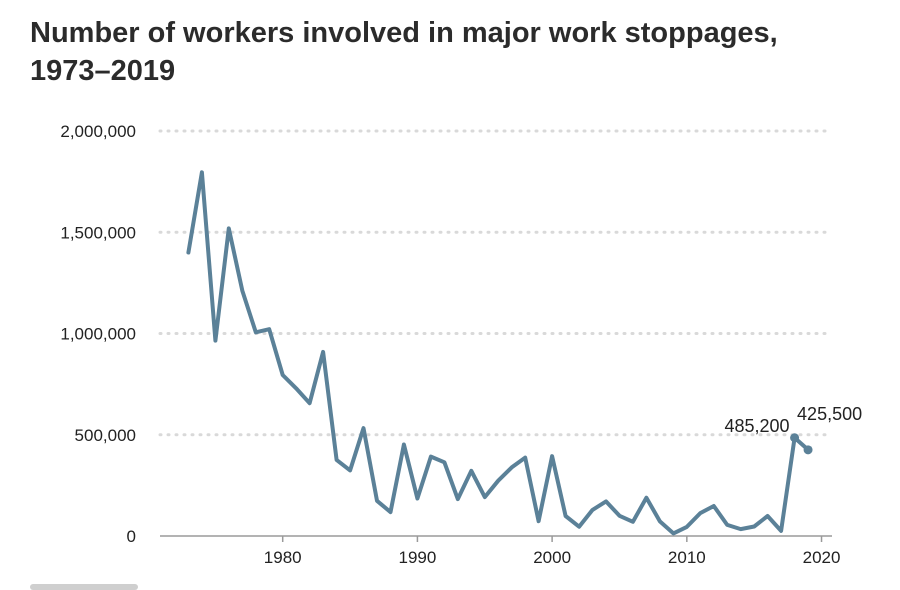 Image resolution: width=900 pixels, height=590 pixels. Describe the element at coordinates (757, 426) in the screenshot. I see `data-label: 485,200` at that location.